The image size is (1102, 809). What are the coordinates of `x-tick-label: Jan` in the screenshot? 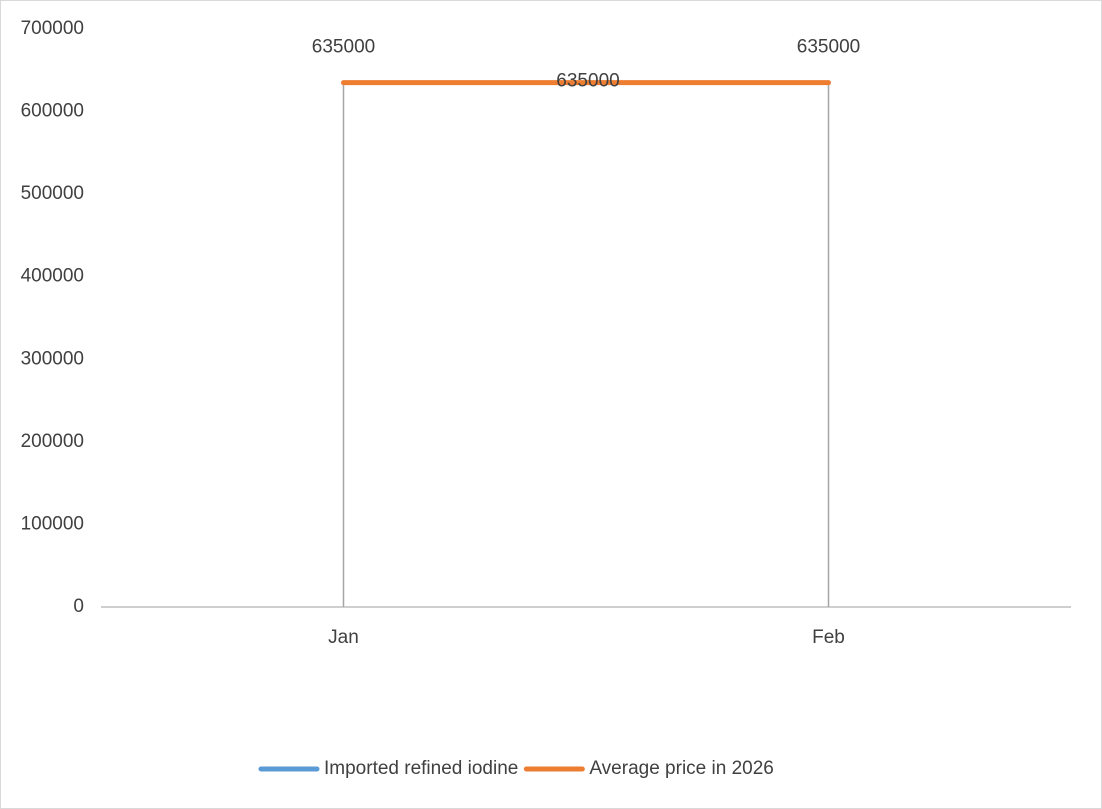 It's located at (343, 637).